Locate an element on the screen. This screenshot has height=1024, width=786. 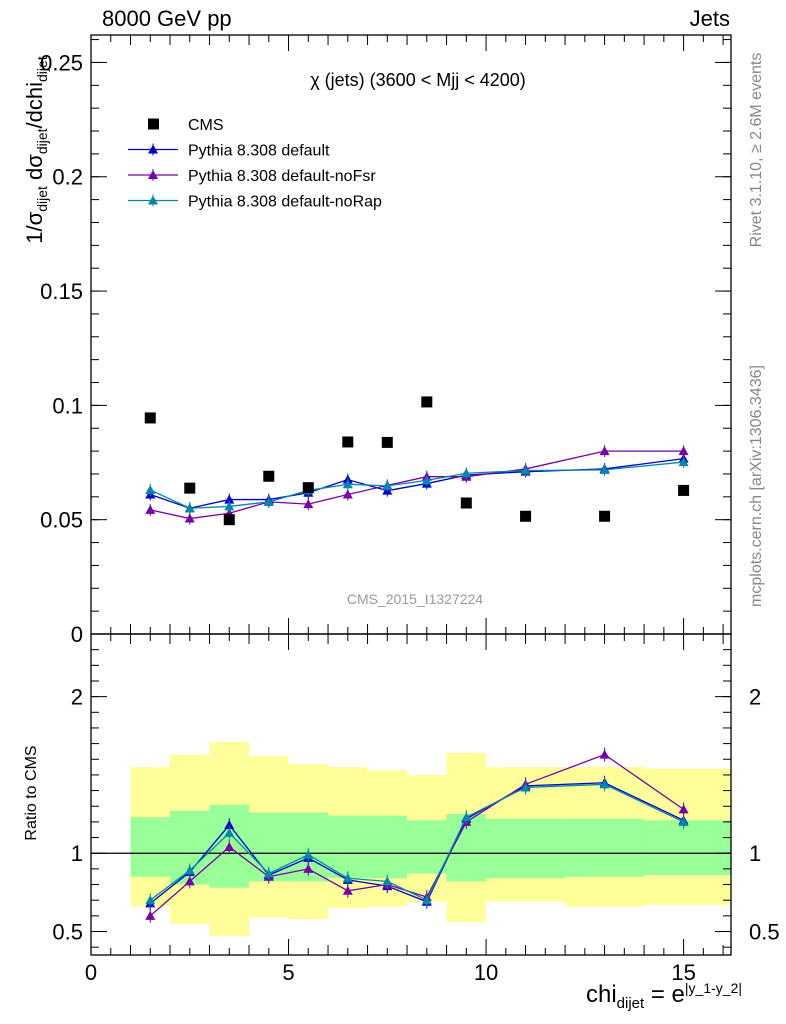
x-tick-label: 10 is located at coordinates (486, 972).